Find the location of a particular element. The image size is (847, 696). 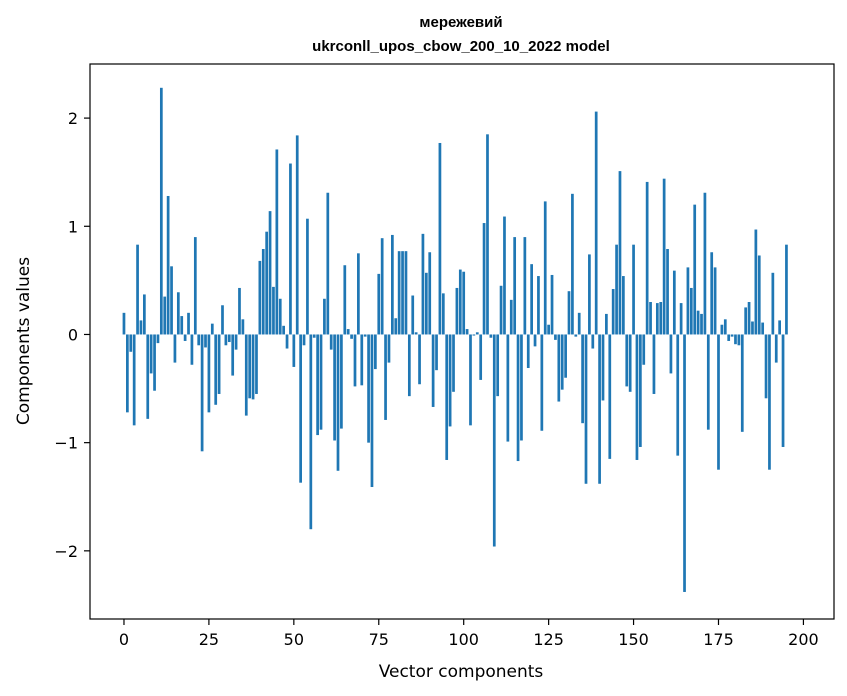

x-axis-ticks: 0 25 50 75 100 125 150 175 200 is located at coordinates (469, 634).